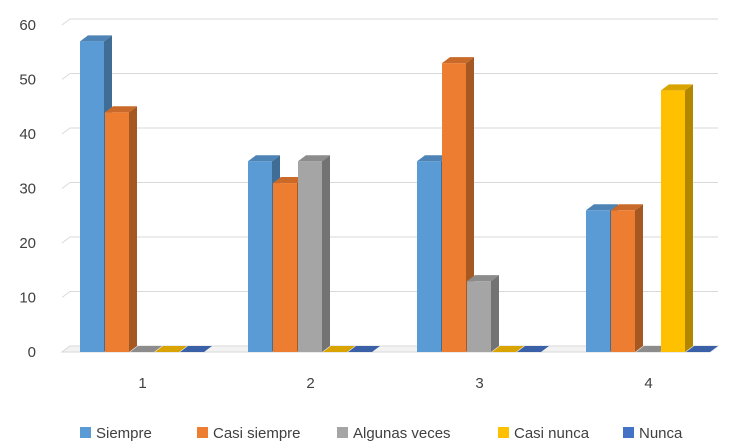  I want to click on y-axis-tick-labels: 0 10 20 30 40 50 60, so click(27, 189).